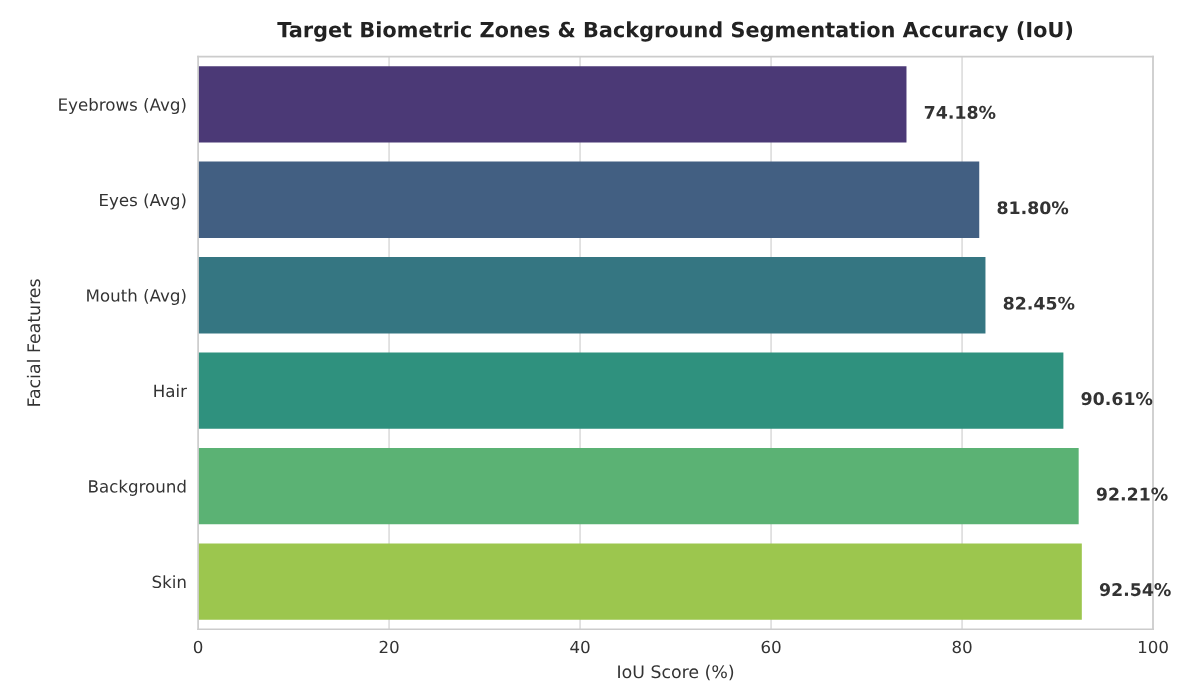 The image size is (1179, 690). What do you see at coordinates (1039, 303) in the screenshot?
I see `data-label: 82.45%` at bounding box center [1039, 303].